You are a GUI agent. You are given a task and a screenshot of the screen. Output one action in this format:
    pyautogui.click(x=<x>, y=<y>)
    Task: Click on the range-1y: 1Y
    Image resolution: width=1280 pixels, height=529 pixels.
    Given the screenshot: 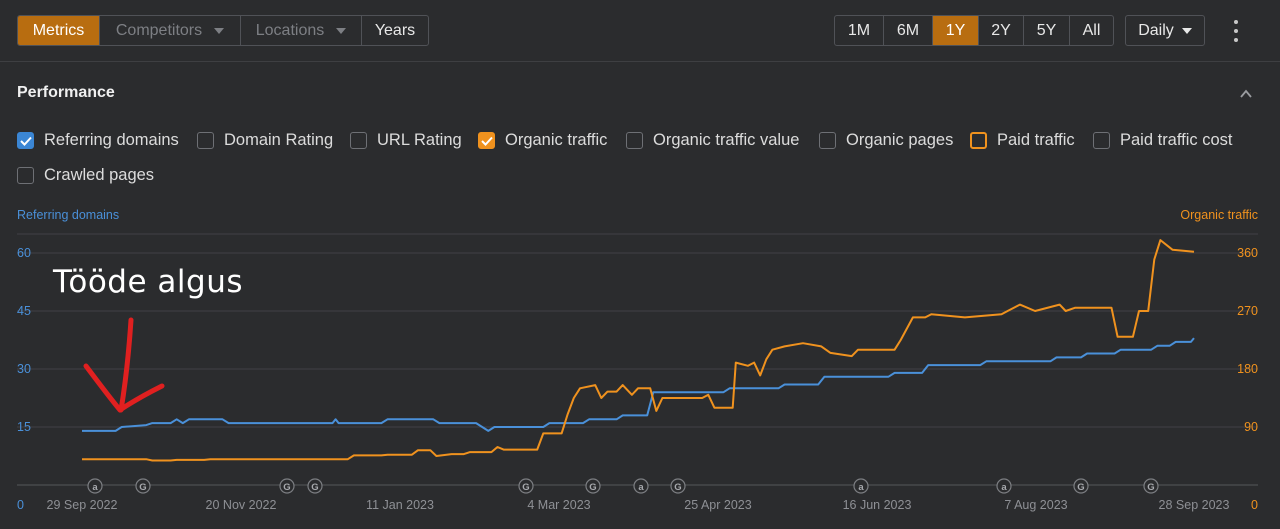 What is the action you would take?
    pyautogui.click(x=956, y=30)
    